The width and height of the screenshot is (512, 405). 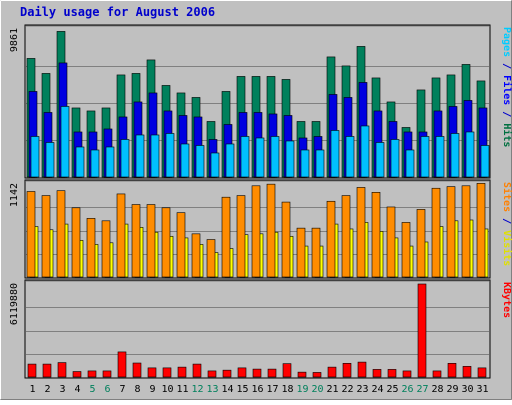 What do you see at coordinates (482, 389) in the screenshot?
I see `x-tick-label: 31` at bounding box center [482, 389].